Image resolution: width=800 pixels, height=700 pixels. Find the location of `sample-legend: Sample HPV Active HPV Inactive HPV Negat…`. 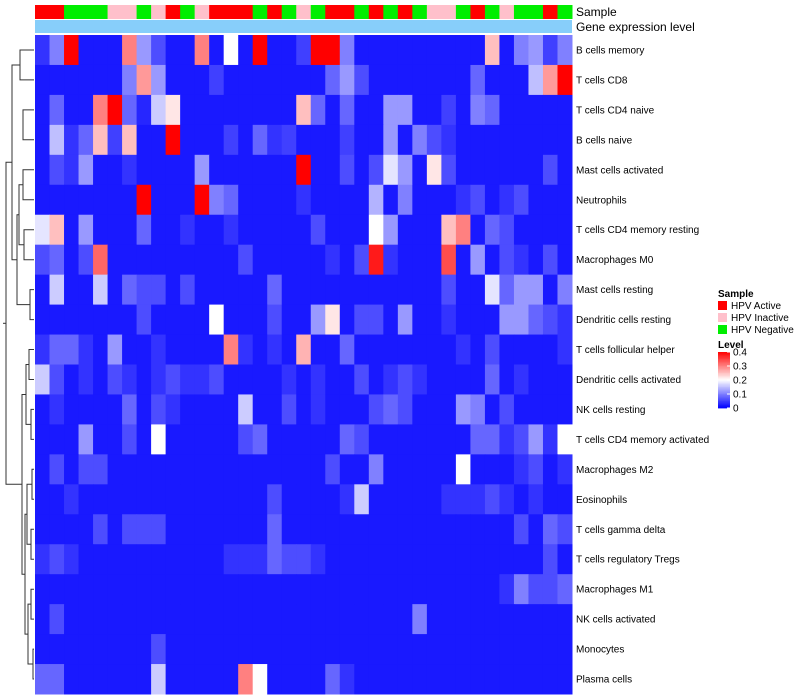

sample-legend: Sample HPV Active HPV Inactive HPV Negat… is located at coordinates (756, 312).